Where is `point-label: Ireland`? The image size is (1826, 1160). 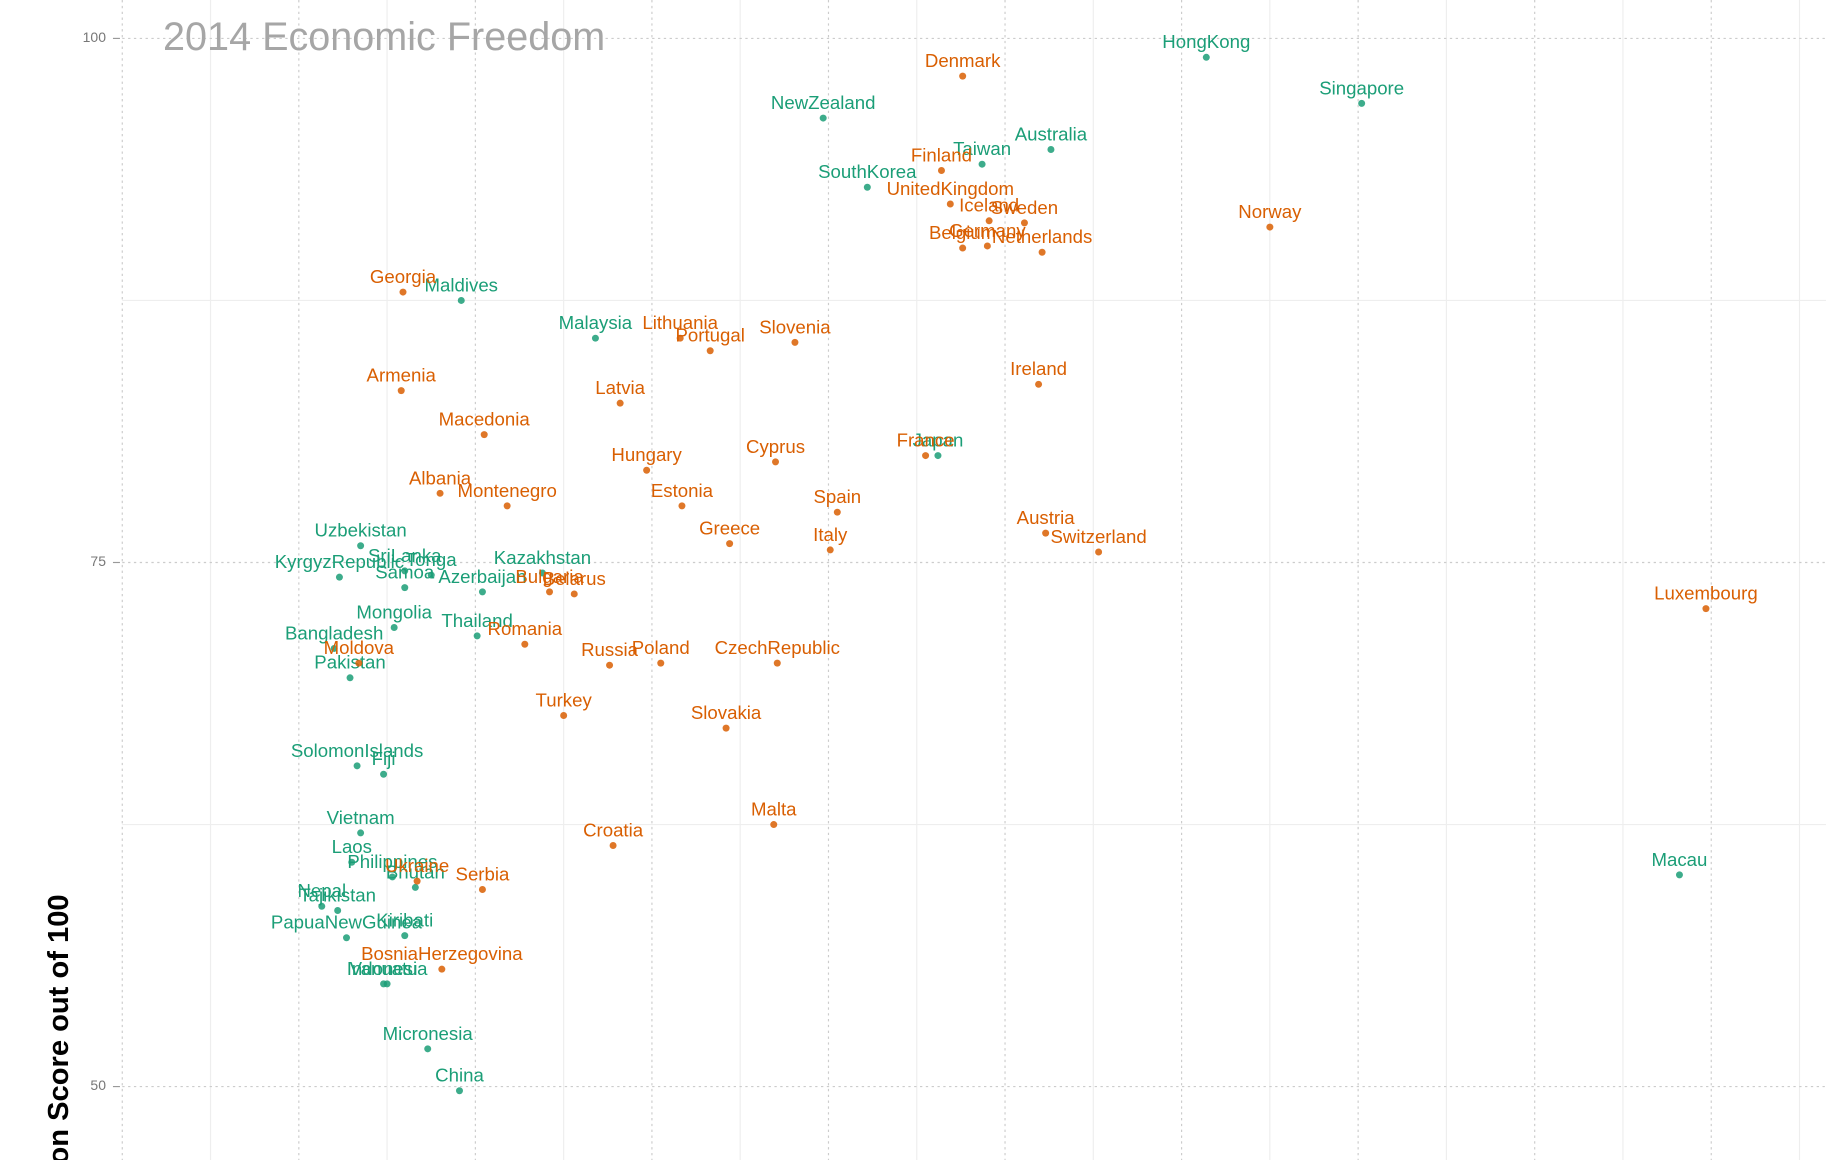 point-label: Ireland is located at coordinates (1038, 368).